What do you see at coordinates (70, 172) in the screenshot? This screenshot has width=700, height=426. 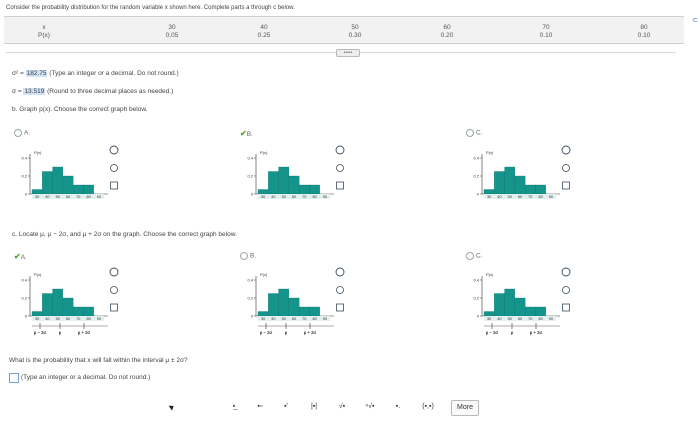 I see `graph-b-a: P(x) 0.4 0.2 0 30 40 50 60 70 80 90` at bounding box center [70, 172].